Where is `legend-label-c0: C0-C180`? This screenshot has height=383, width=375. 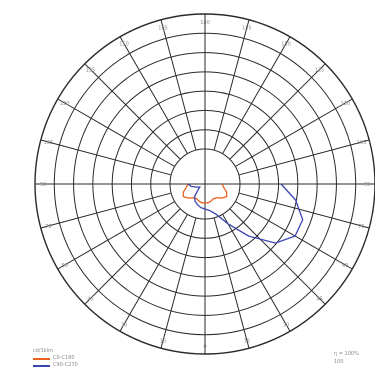 legend-label-c0: C0-C180 is located at coordinates (64, 358).